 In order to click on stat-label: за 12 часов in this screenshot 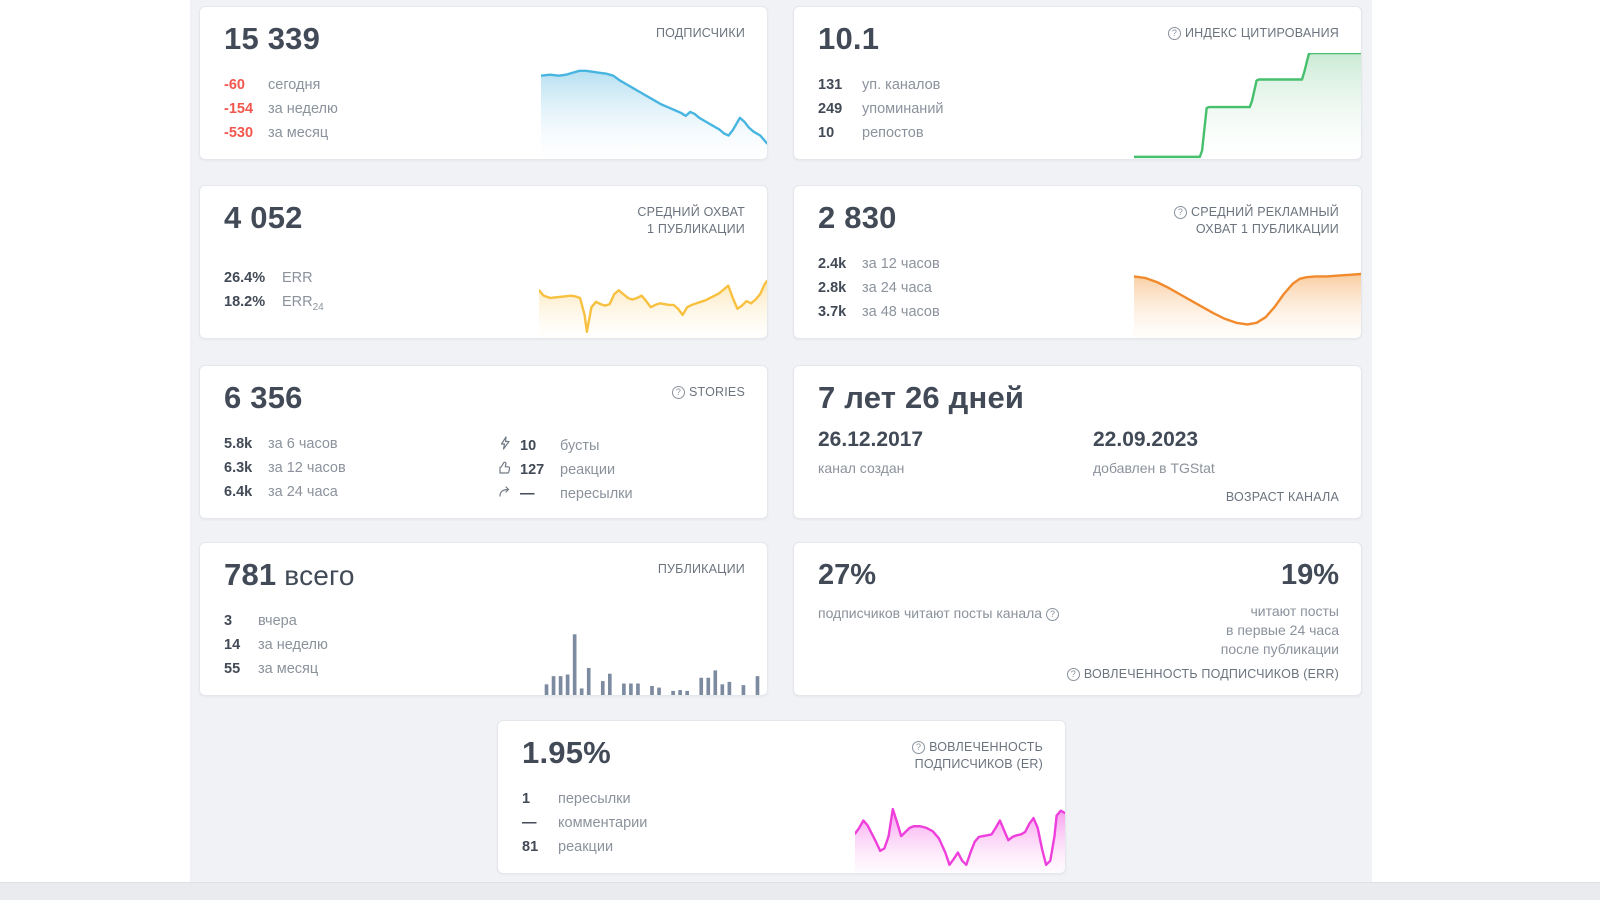, I will do `click(307, 468)`.